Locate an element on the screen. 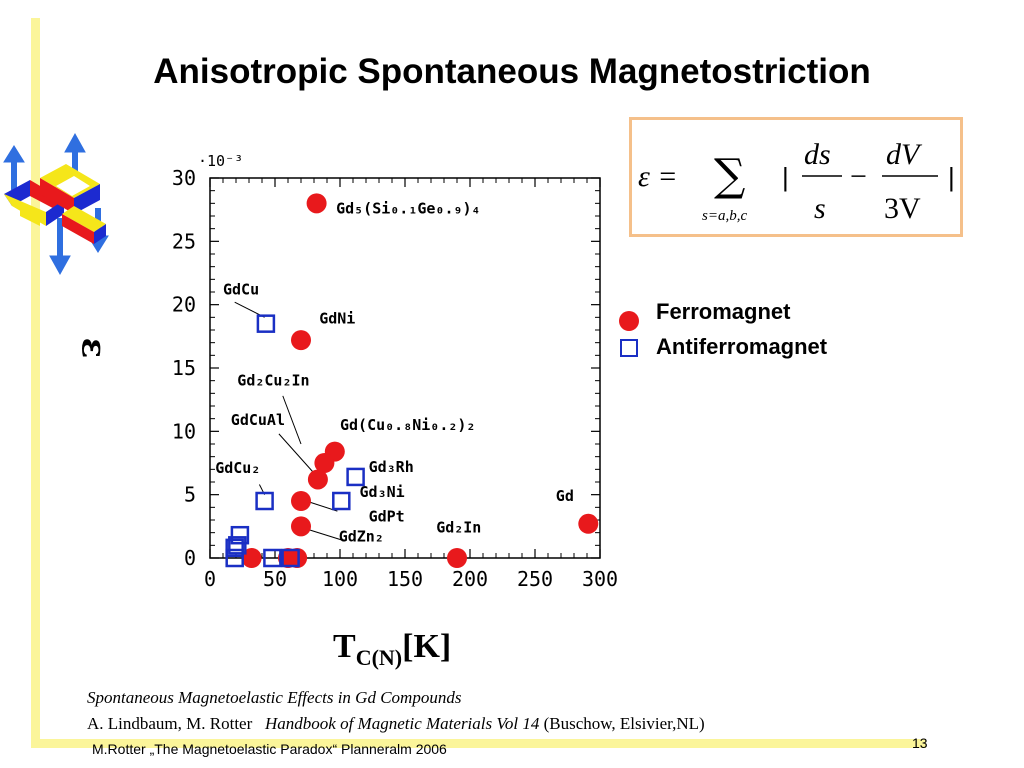 The image size is (1024, 768). y-scale-label: ·10⁻³ is located at coordinates (220, 161).